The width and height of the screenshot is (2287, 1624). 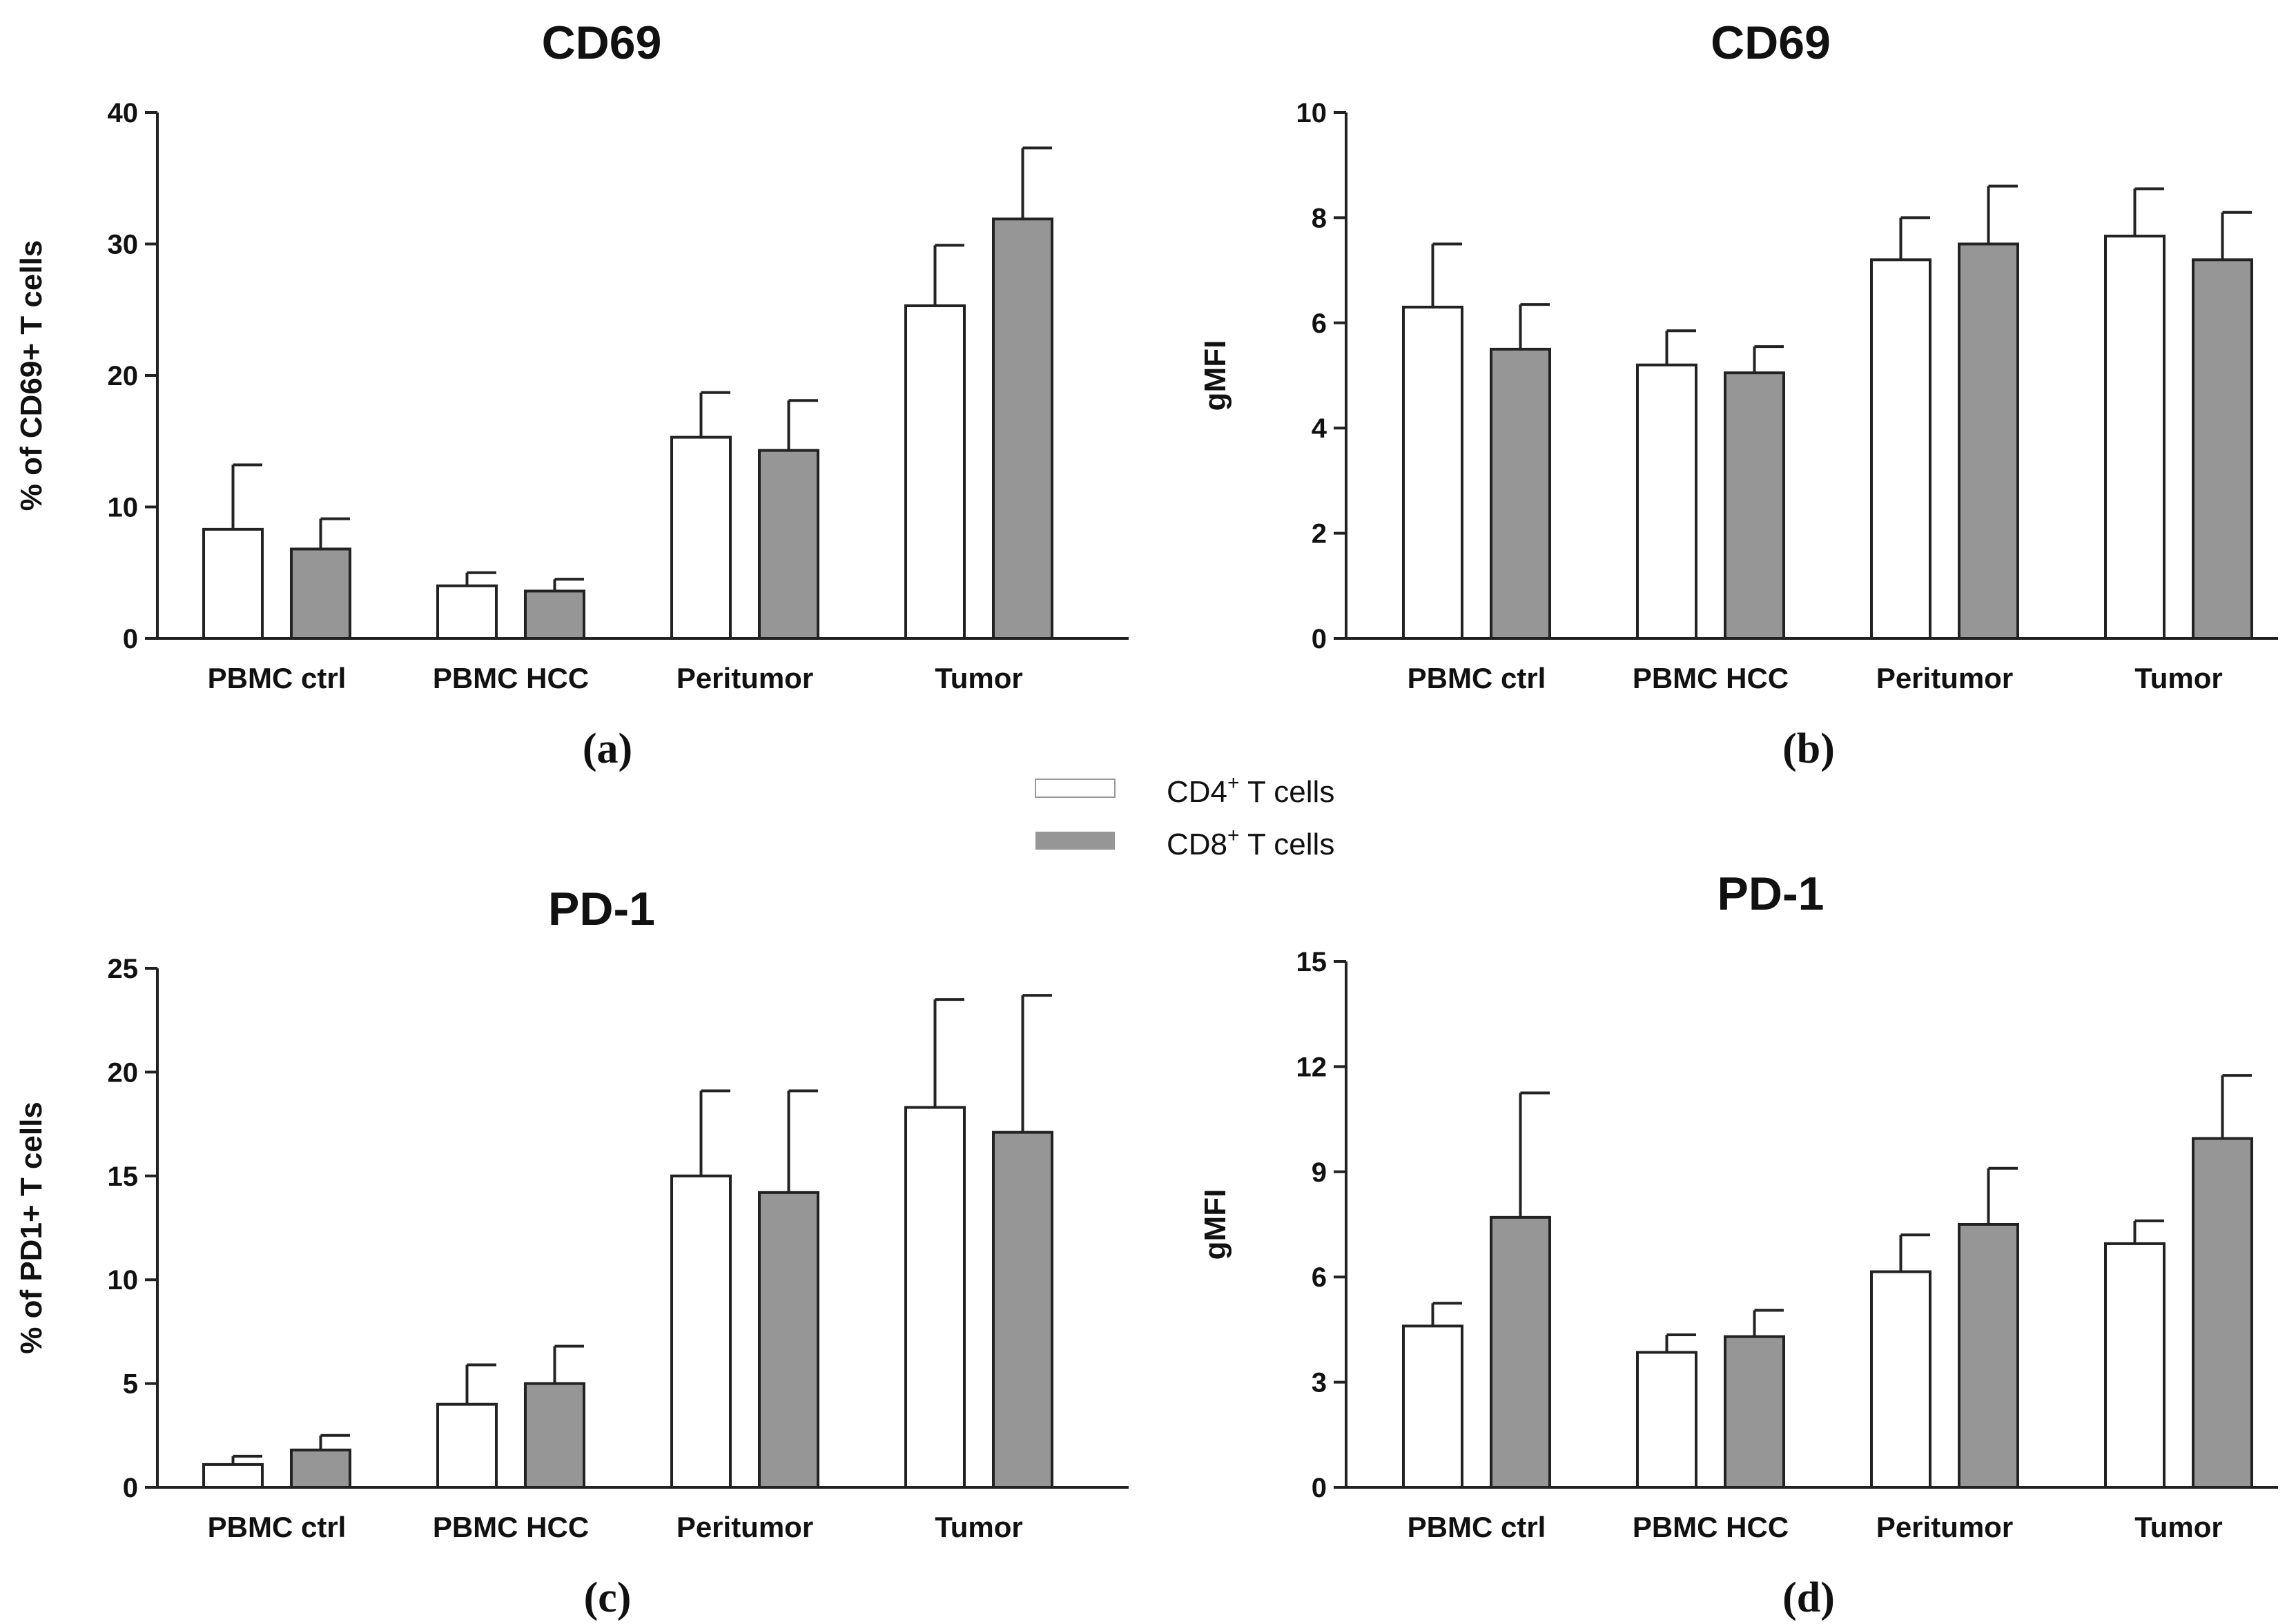 What do you see at coordinates (1319, 429) in the screenshot?
I see `y-tick-label: 4` at bounding box center [1319, 429].